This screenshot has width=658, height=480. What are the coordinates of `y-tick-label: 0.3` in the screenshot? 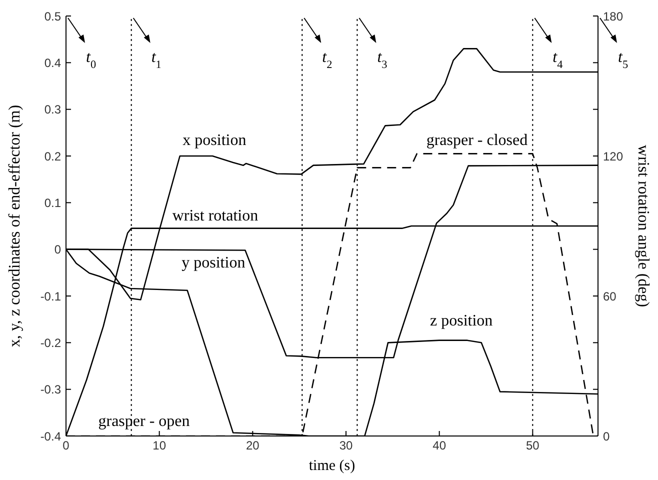 It's located at (53, 109).